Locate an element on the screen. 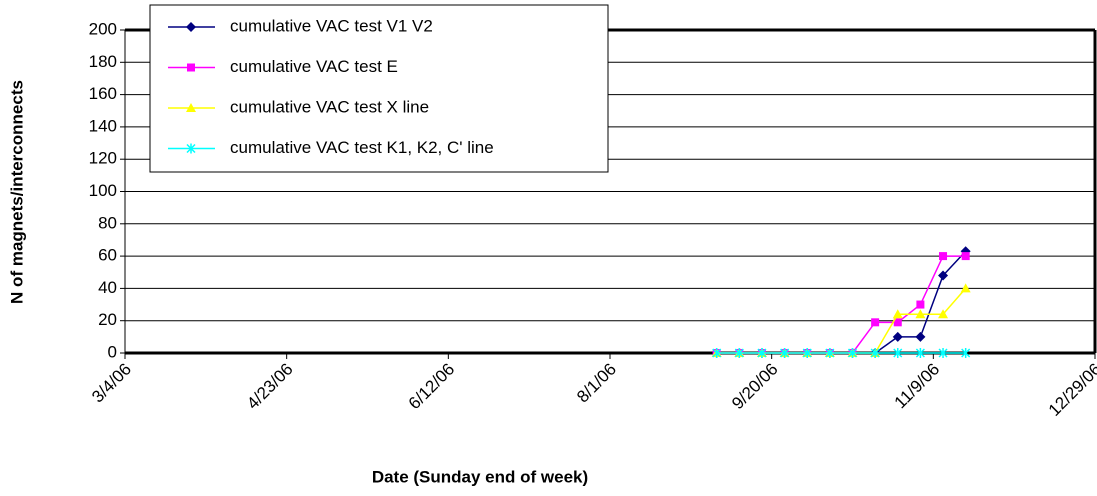 The height and width of the screenshot is (496, 1097). y-tick-label: 180 is located at coordinates (103, 61).